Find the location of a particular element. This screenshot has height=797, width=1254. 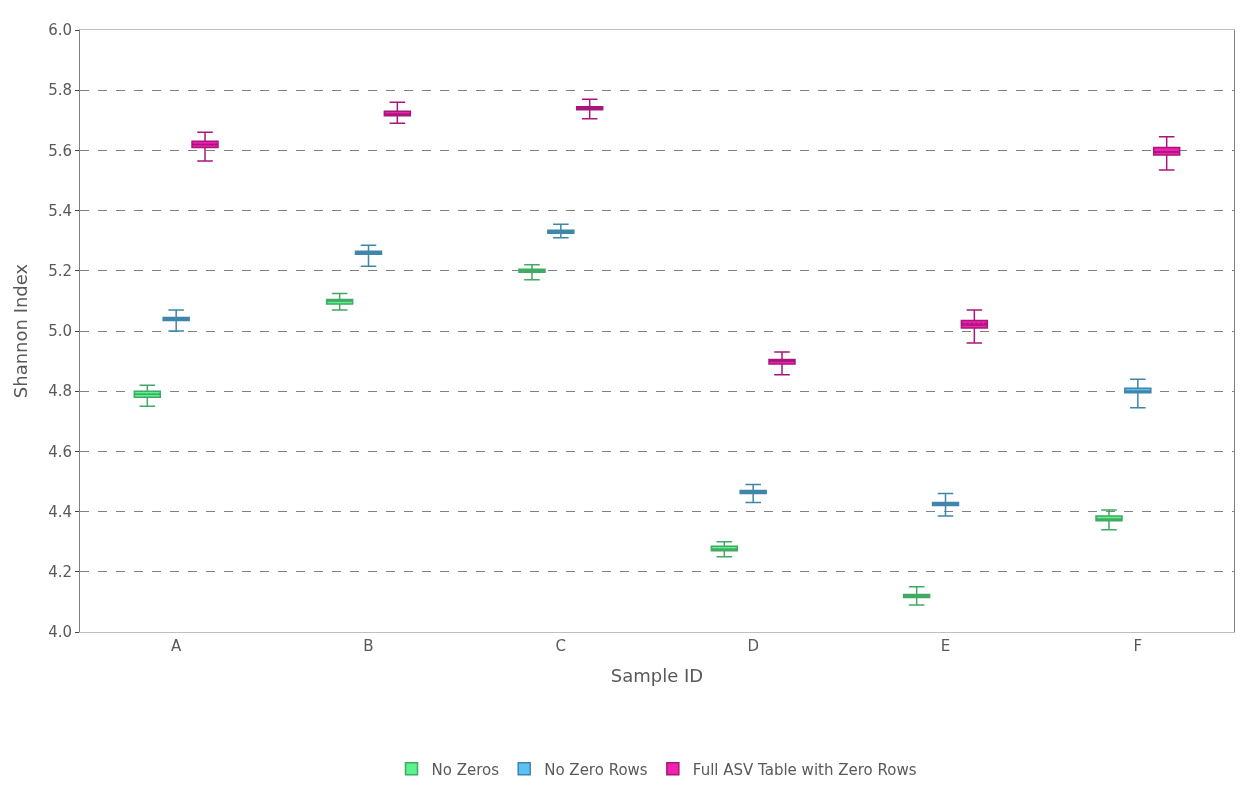

y-tick-label: 4.8 is located at coordinates (60, 391).